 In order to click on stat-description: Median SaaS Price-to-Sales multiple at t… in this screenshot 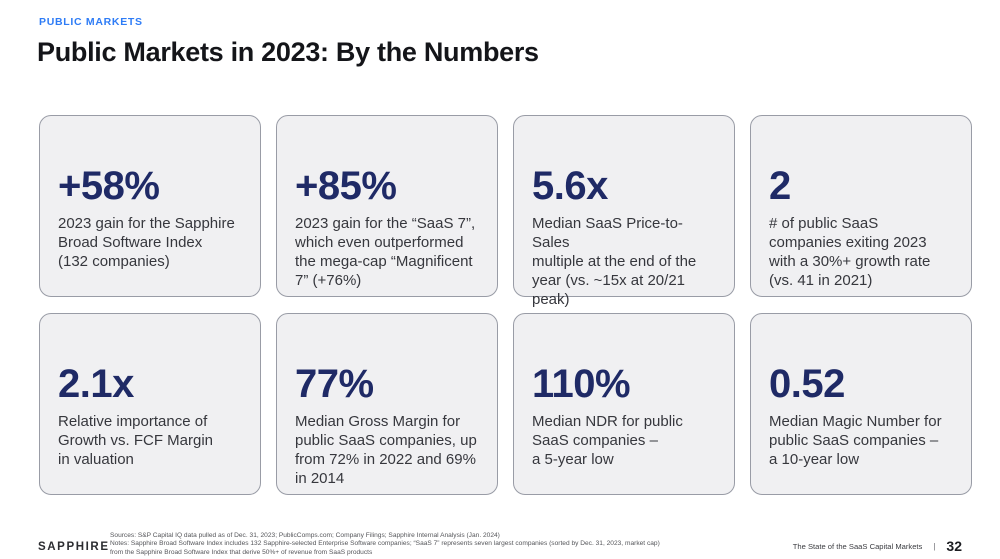, I will do `click(614, 262)`.